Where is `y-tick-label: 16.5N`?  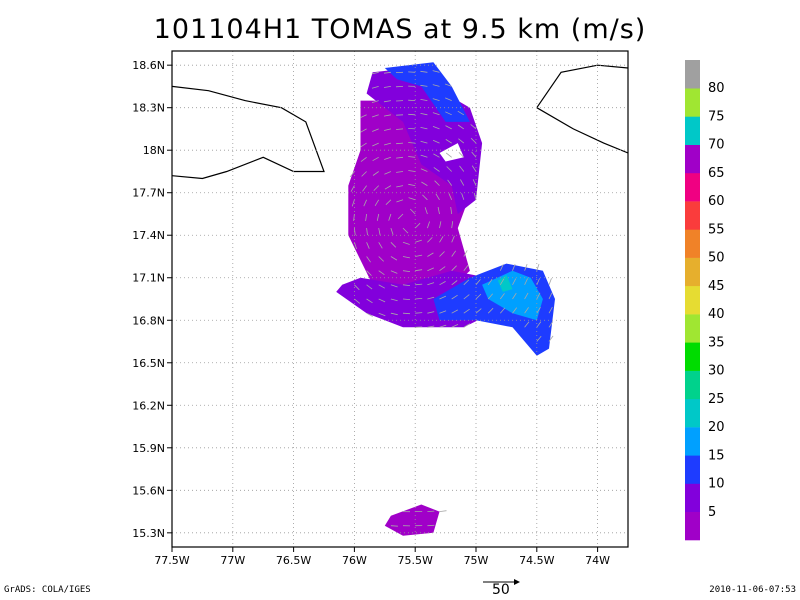
y-tick-label: 16.5N is located at coordinates (148, 363).